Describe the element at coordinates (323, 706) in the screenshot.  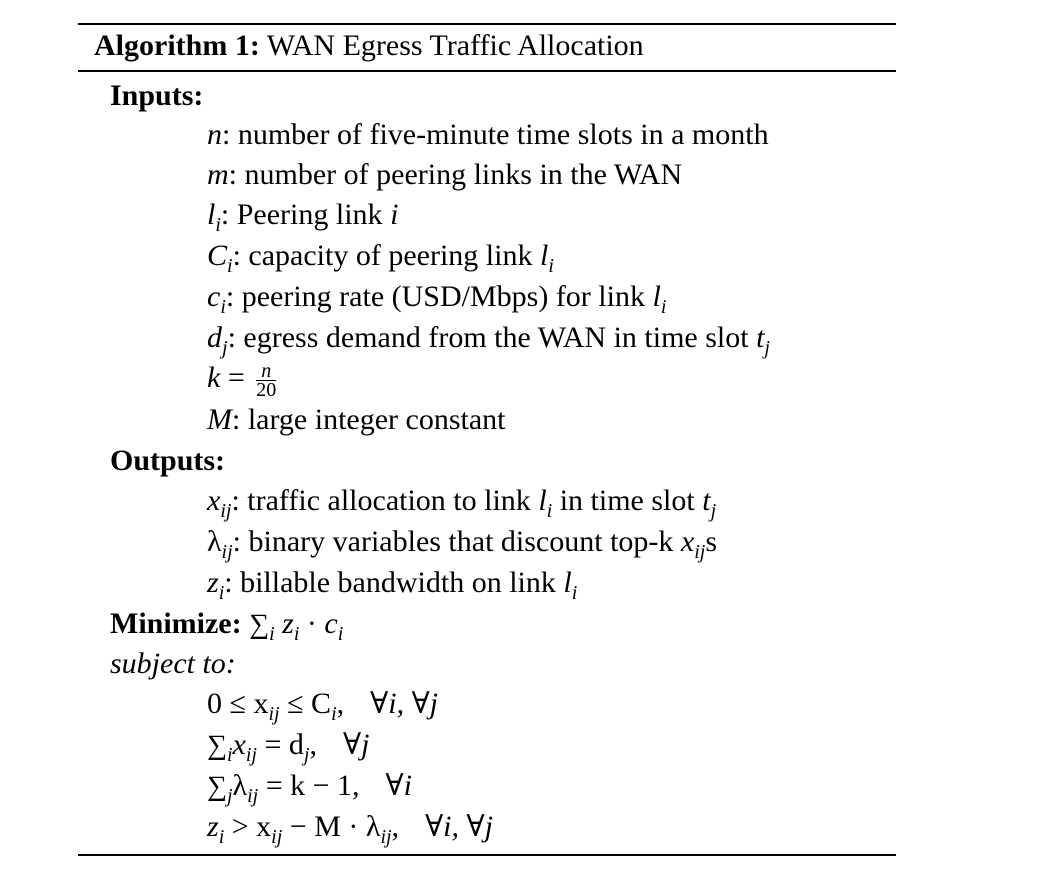
I see `constraint-capacity: 0 ≤ xij ≤ Ci, ∀i, ∀j` at that location.